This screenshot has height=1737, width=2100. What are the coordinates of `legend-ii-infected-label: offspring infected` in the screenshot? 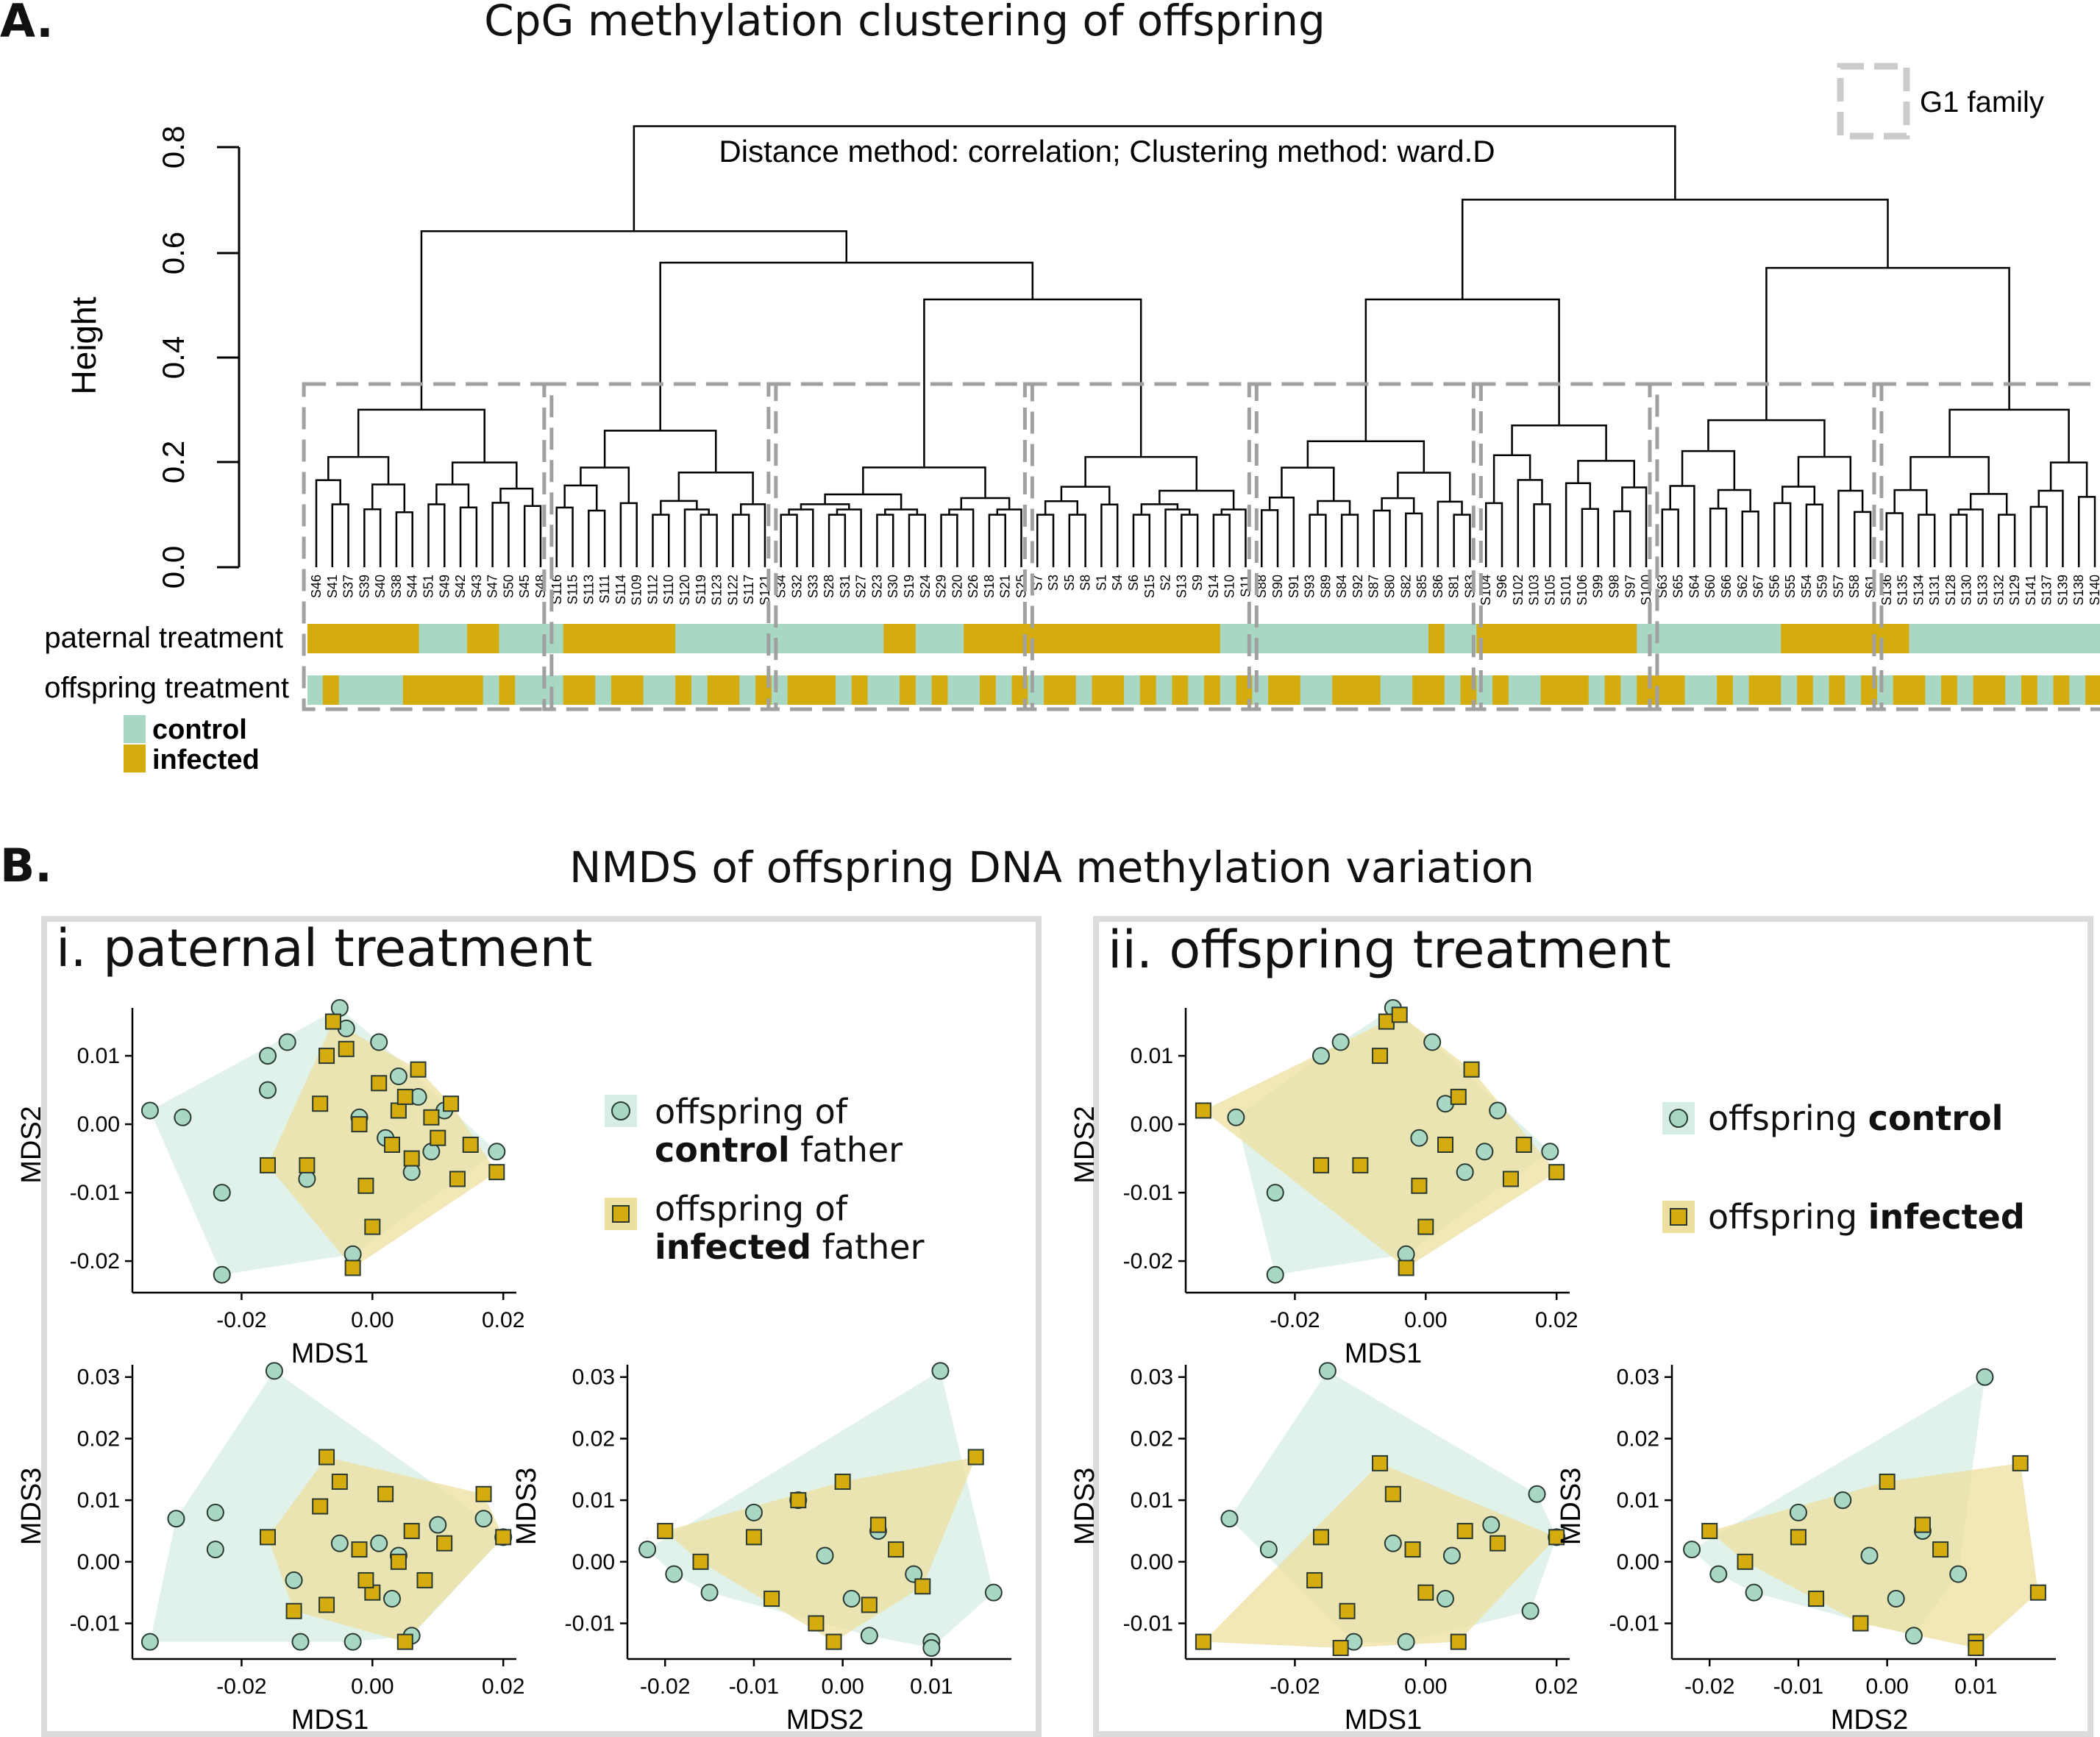 It's located at (1867, 1217).